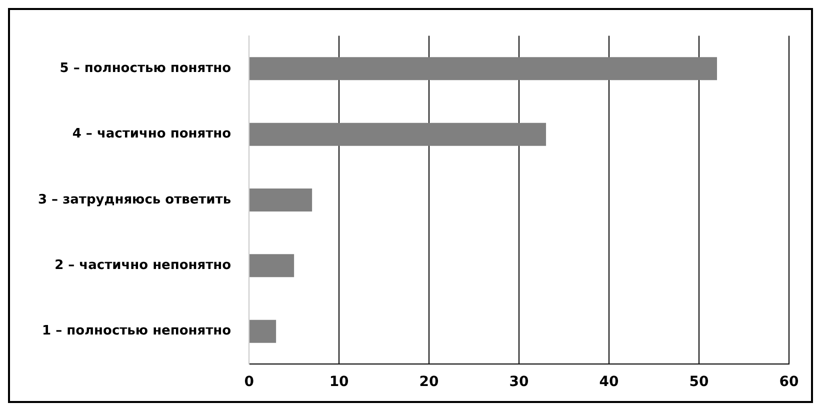 This screenshot has height=419, width=821. Describe the element at coordinates (519, 382) in the screenshot. I see `x-tick-label: 30` at that location.